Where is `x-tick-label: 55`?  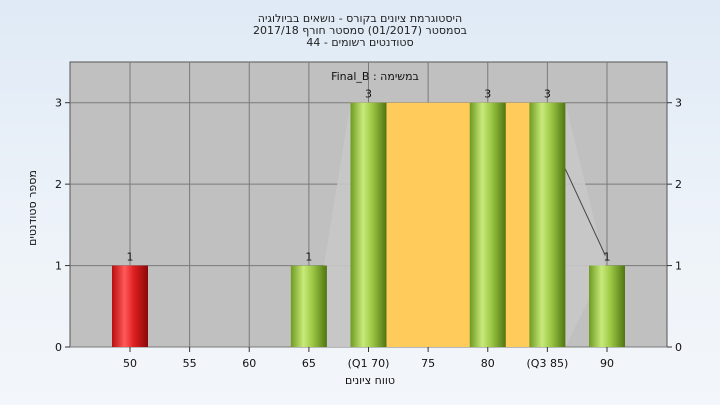 x-tick-label: 55 is located at coordinates (190, 363).